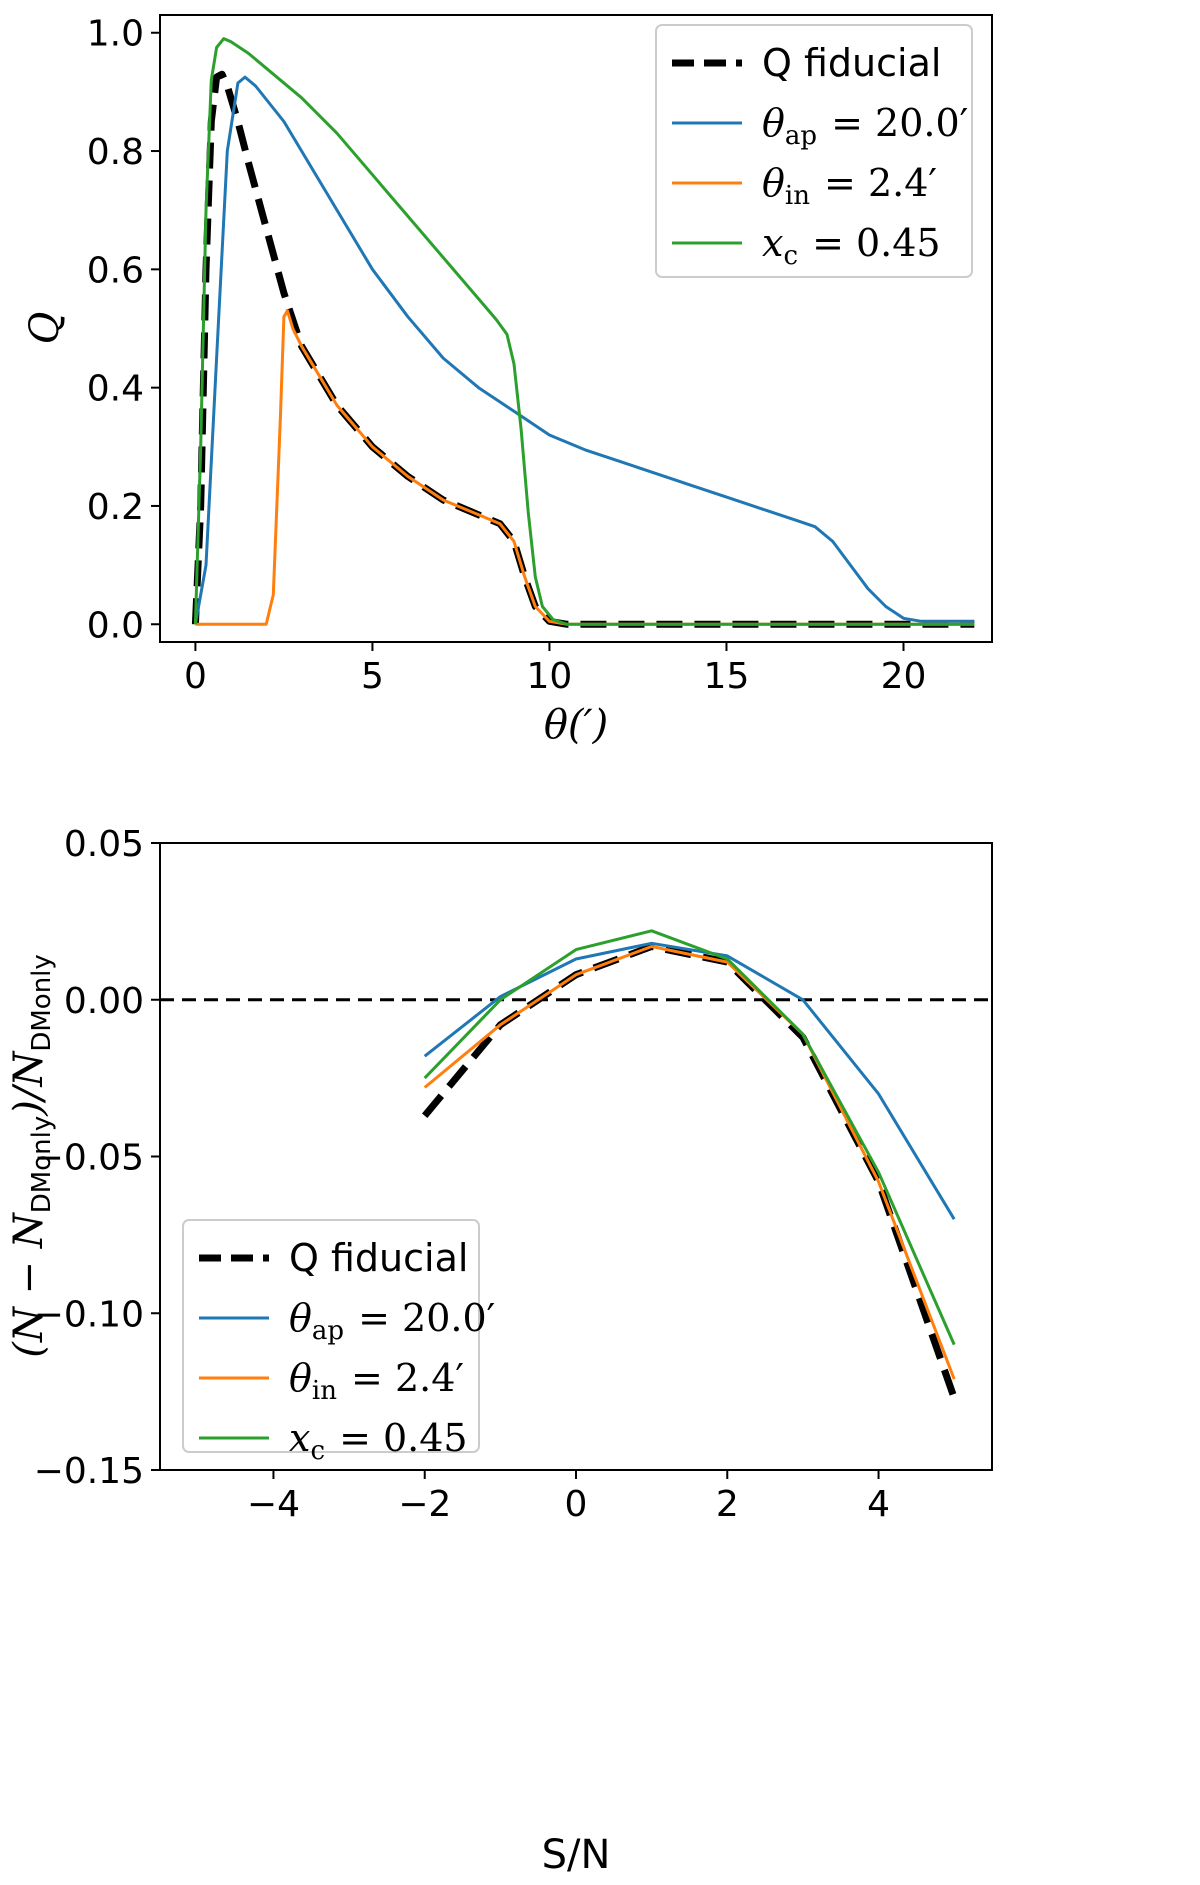 Image resolution: width=1200 pixels, height=1885 pixels. I want to click on y-axis-label: Q, so click(45, 328).